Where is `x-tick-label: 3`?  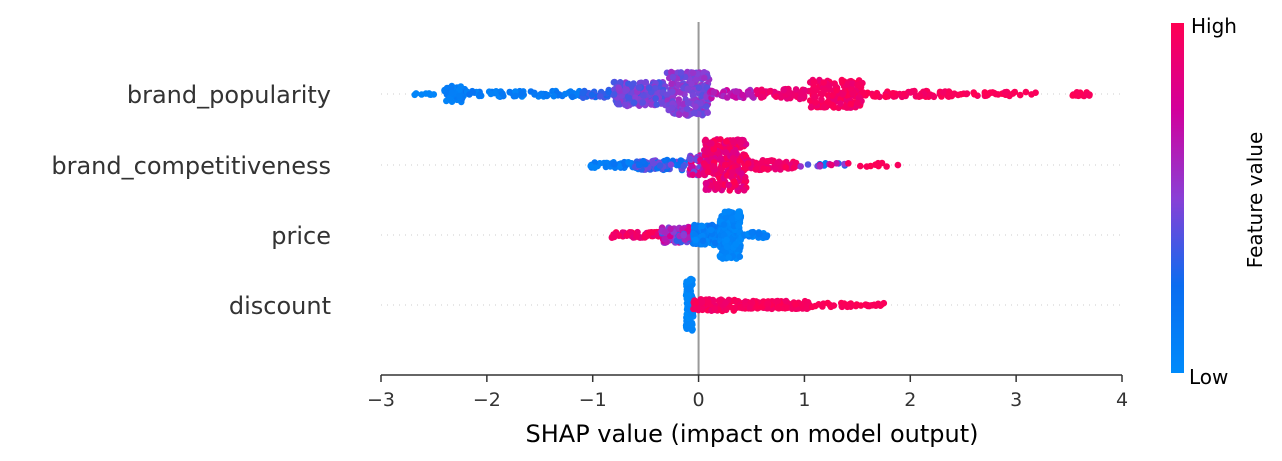
x-tick-label: 3 is located at coordinates (1016, 400).